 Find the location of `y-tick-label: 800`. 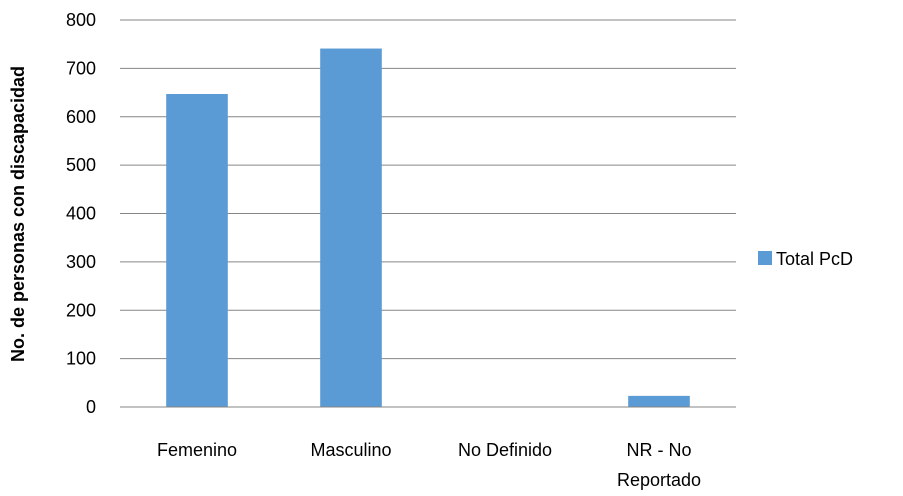

y-tick-label: 800 is located at coordinates (81, 20).